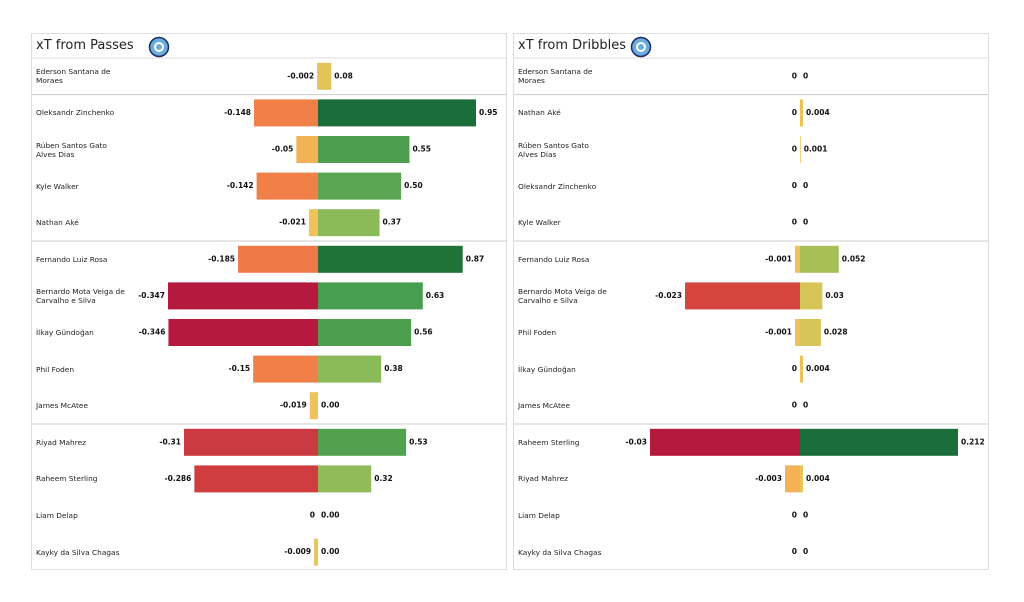 This screenshot has width=1024, height=602. I want to click on player-name: Liam Delap, so click(57, 515).